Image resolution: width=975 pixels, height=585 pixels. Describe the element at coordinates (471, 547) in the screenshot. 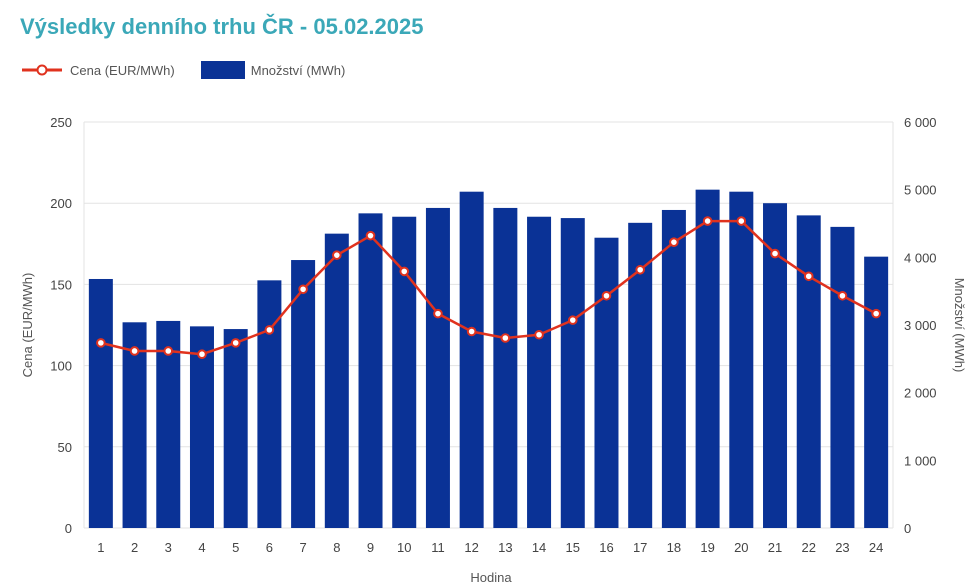

I see `x-tick-label: 12` at that location.